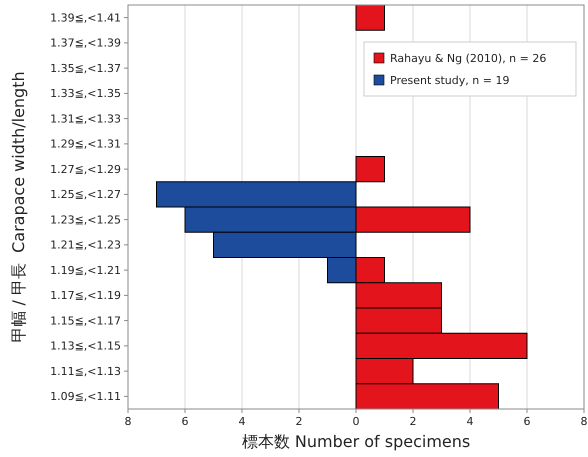 This screenshot has width=588, height=457. I want to click on y-tick-label: 1.23≦,<1.25, so click(85, 219).